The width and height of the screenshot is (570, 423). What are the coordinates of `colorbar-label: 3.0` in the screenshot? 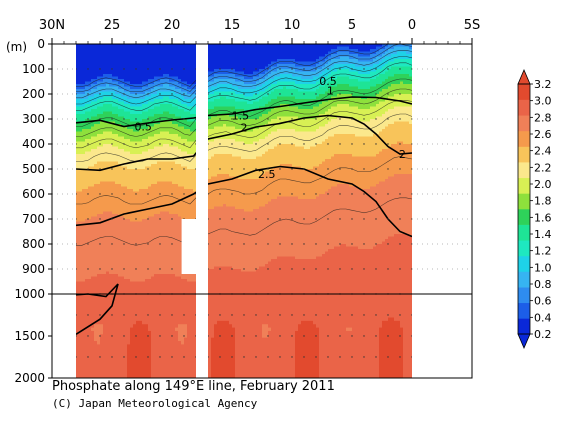 It's located at (543, 101).